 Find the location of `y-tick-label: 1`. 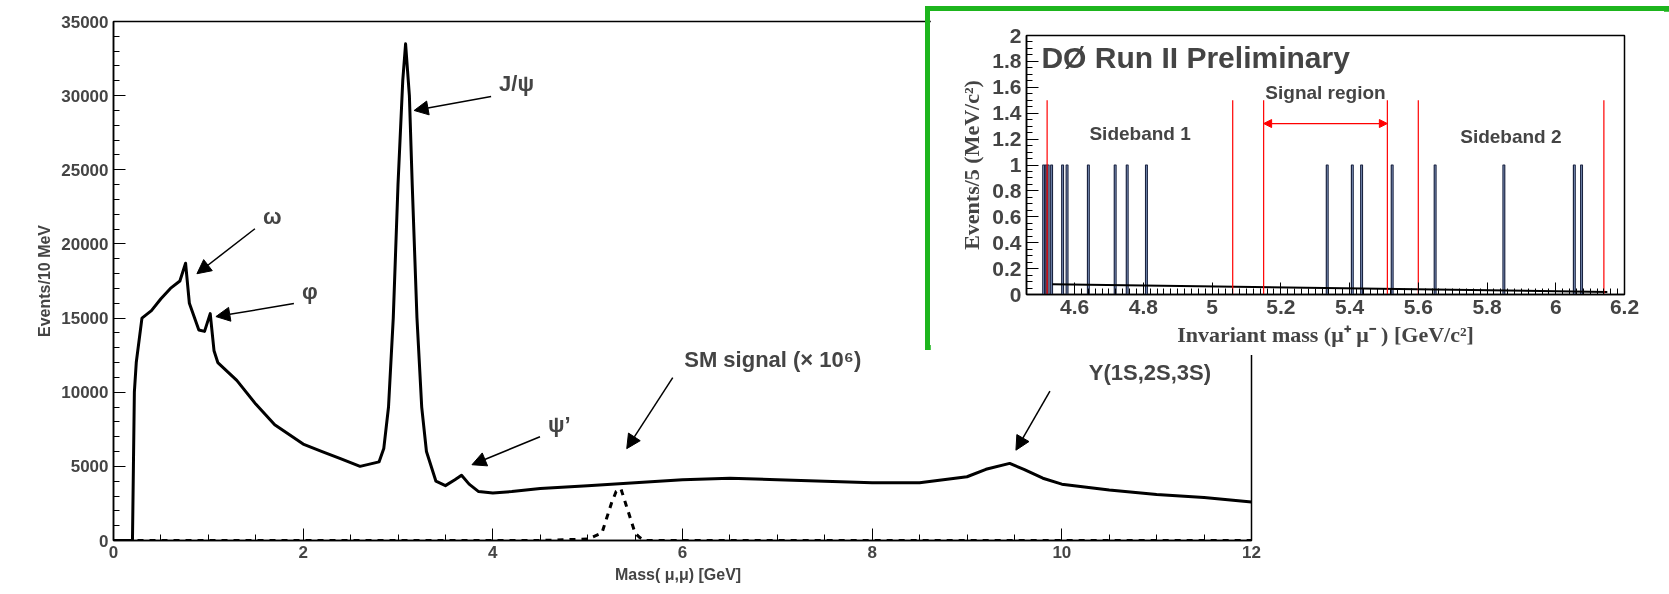

y-tick-label: 1 is located at coordinates (1015, 164).